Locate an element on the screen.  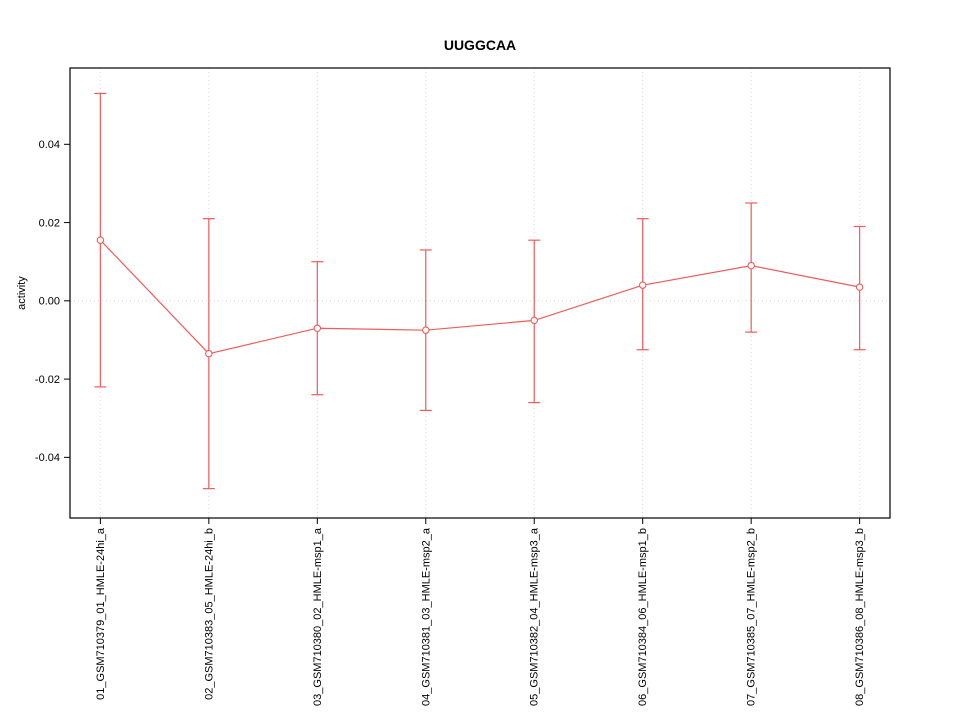
x-axis-label: 02_GSM710383_05_HMLE-24hi_b is located at coordinates (209, 614).